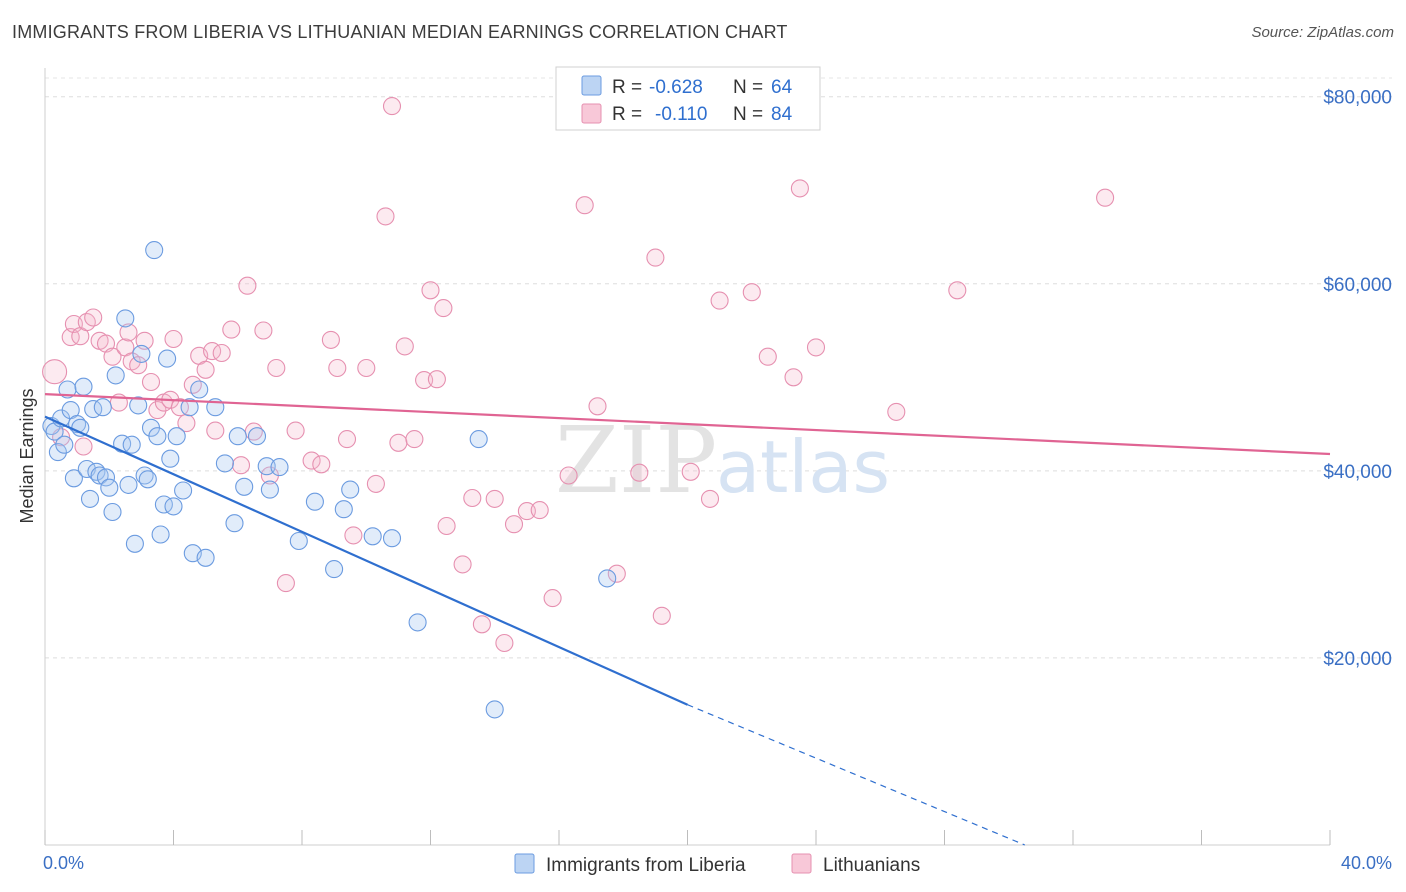  Describe the element at coordinates (366, 560) in the screenshot. I see `trendline-liberia` at that location.